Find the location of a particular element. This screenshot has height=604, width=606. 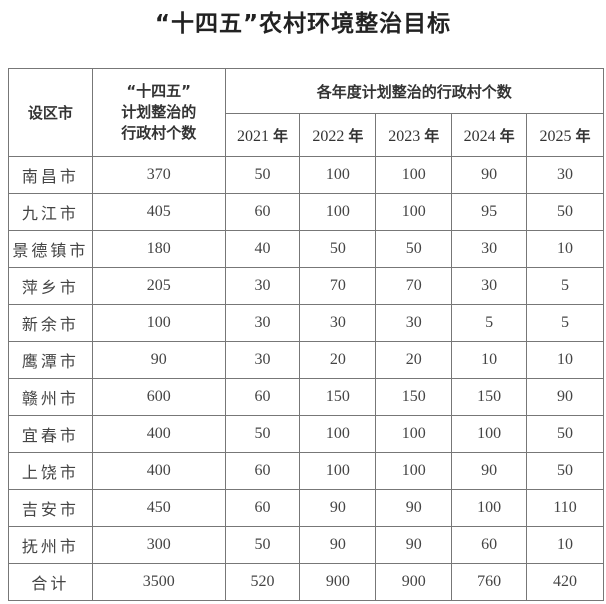

table-row: 鹰潭市 90 30 20 20 10 10 is located at coordinates (306, 360).